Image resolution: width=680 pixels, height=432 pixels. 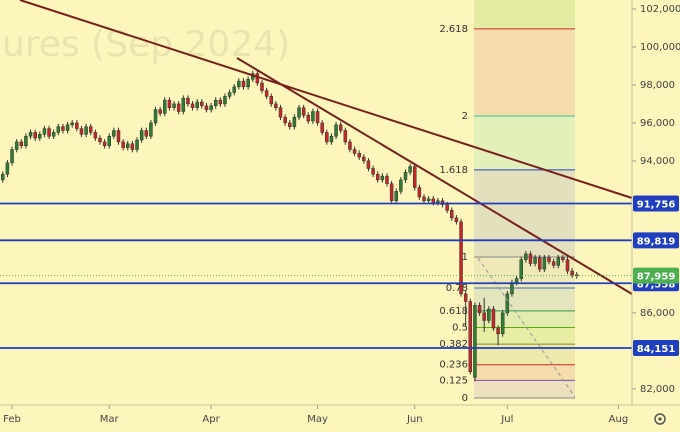 What do you see at coordinates (453, 29) in the screenshot?
I see `fib-label: 2.618` at bounding box center [453, 29].